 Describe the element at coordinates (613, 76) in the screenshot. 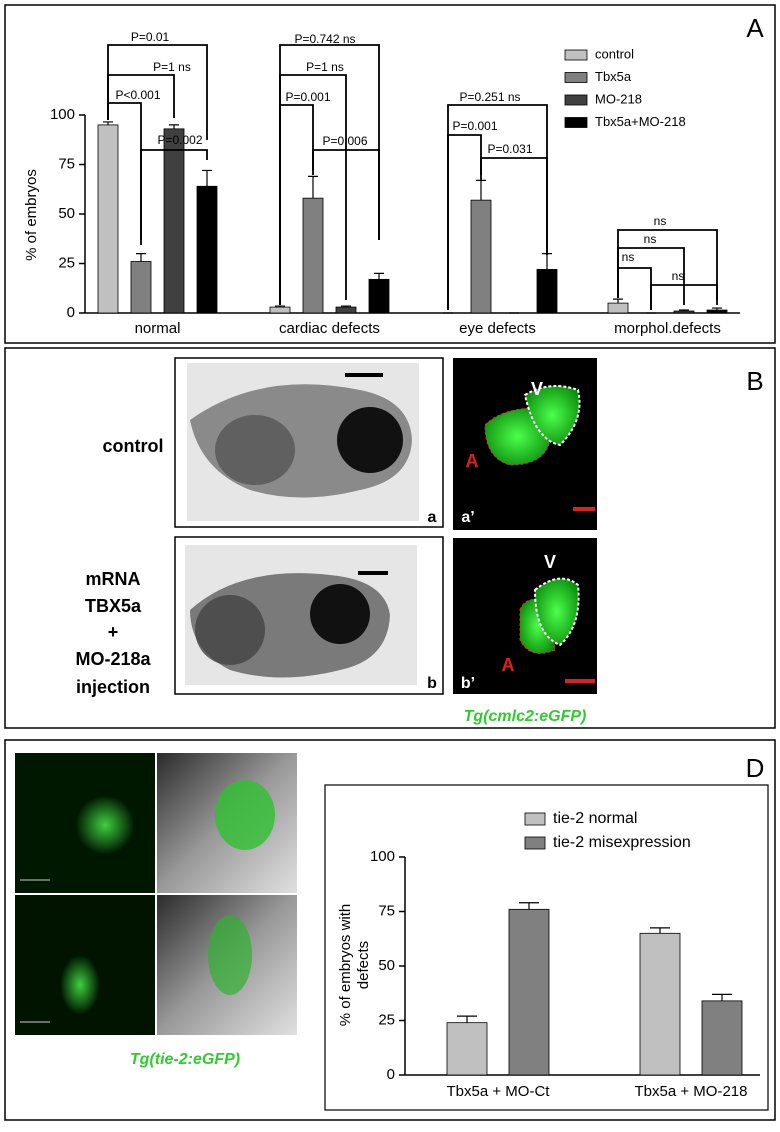

I see `legend-label: Tbx5a` at that location.